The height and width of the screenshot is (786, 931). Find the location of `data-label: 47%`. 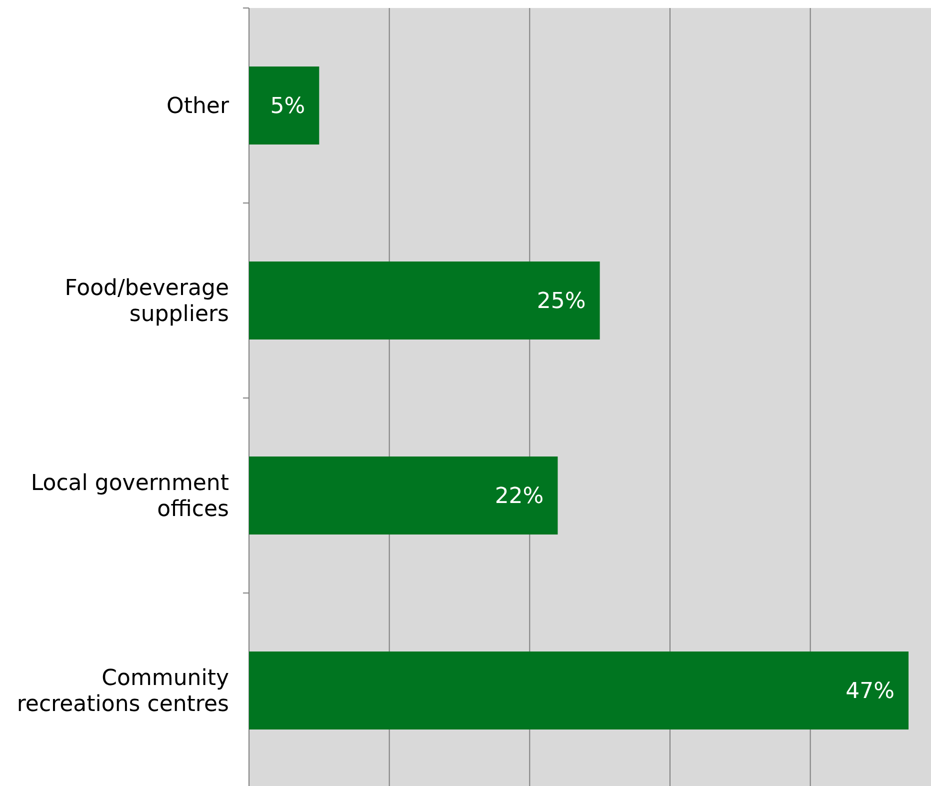

data-label: 47% is located at coordinates (870, 691).